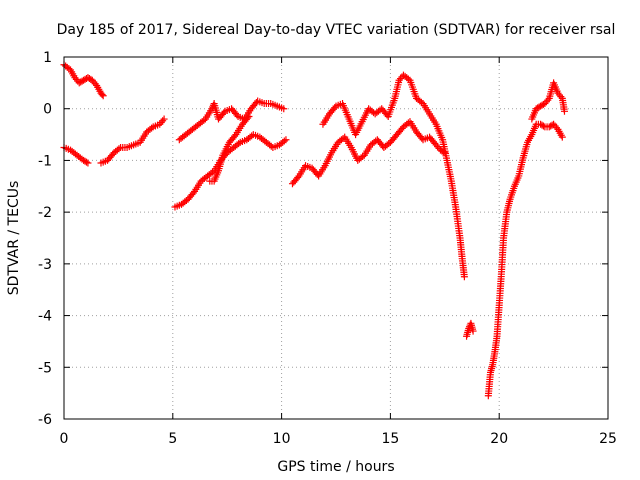 Image resolution: width=640 pixels, height=480 pixels. Describe the element at coordinates (45, 317) in the screenshot. I see `y-tick-label: -4` at that location.